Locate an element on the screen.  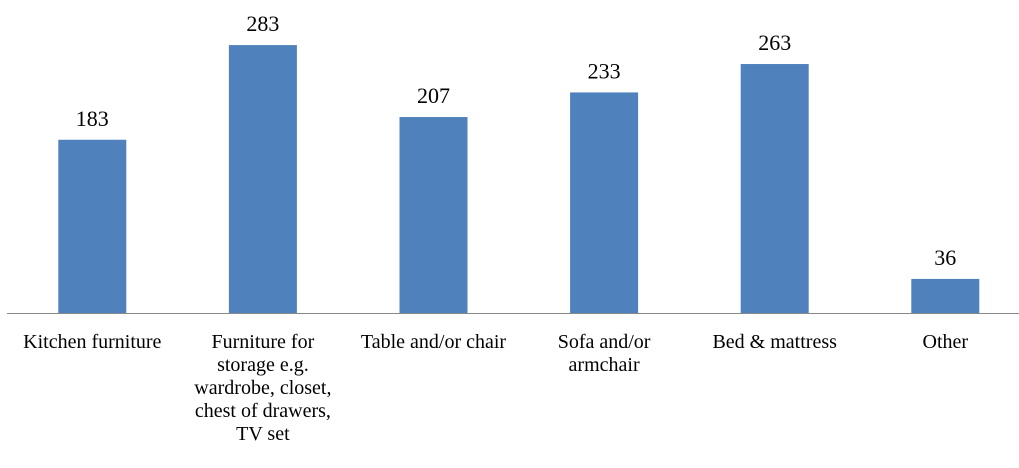
x-tick-label: Sofa and/or armchair is located at coordinates (604, 353).